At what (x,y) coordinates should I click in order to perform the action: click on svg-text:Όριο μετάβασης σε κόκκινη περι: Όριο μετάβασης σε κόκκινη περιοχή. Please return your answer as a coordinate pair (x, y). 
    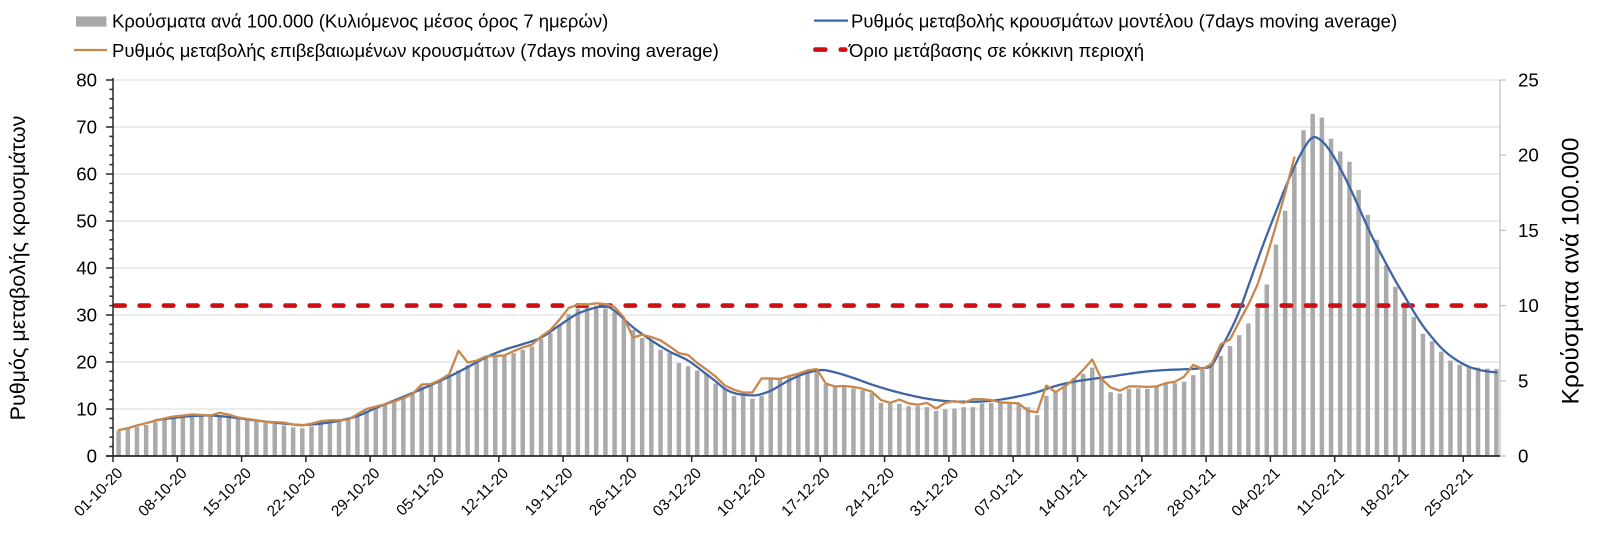
    Looking at the image, I should click on (996, 50).